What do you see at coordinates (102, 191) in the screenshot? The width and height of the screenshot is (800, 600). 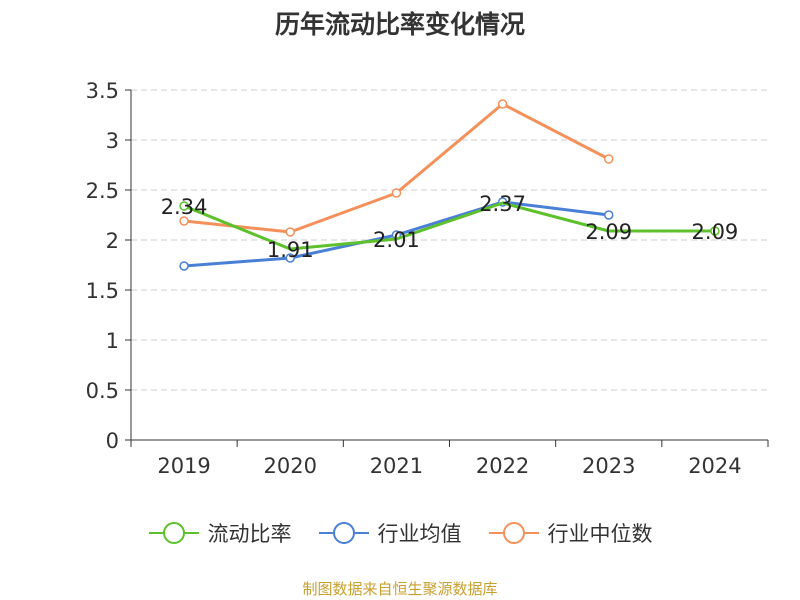 I see `y-tick-label: 2.5` at bounding box center [102, 191].